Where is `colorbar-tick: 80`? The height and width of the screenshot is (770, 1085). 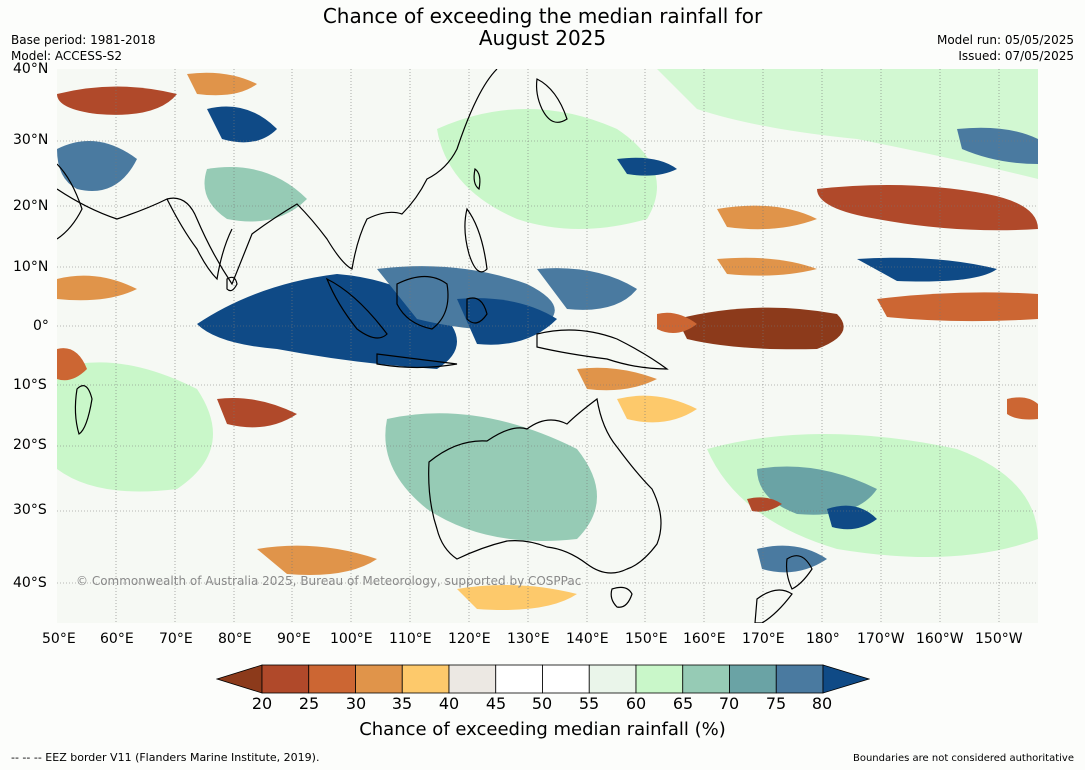 colorbar-tick: 80 is located at coordinates (822, 703).